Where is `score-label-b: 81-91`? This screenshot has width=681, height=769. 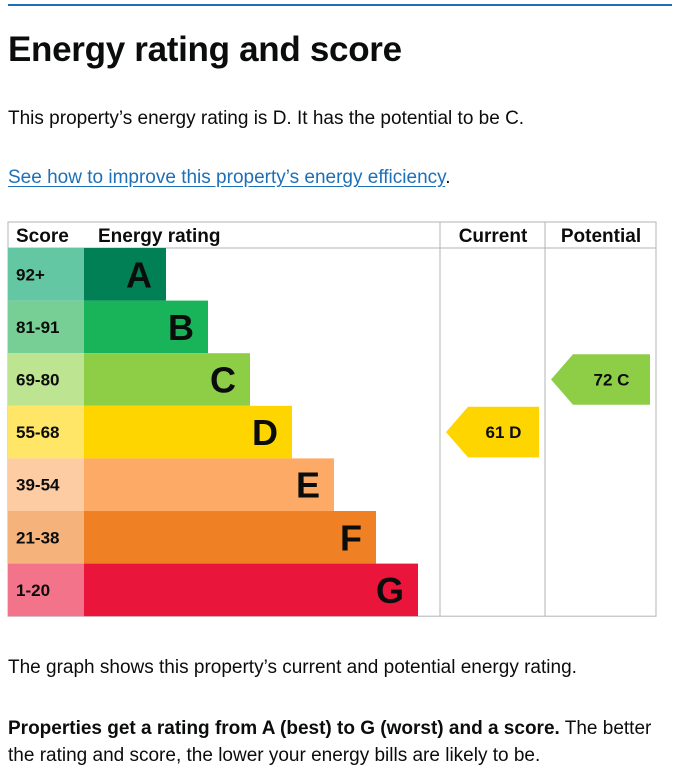 score-label-b: 81-91 is located at coordinates (37, 327).